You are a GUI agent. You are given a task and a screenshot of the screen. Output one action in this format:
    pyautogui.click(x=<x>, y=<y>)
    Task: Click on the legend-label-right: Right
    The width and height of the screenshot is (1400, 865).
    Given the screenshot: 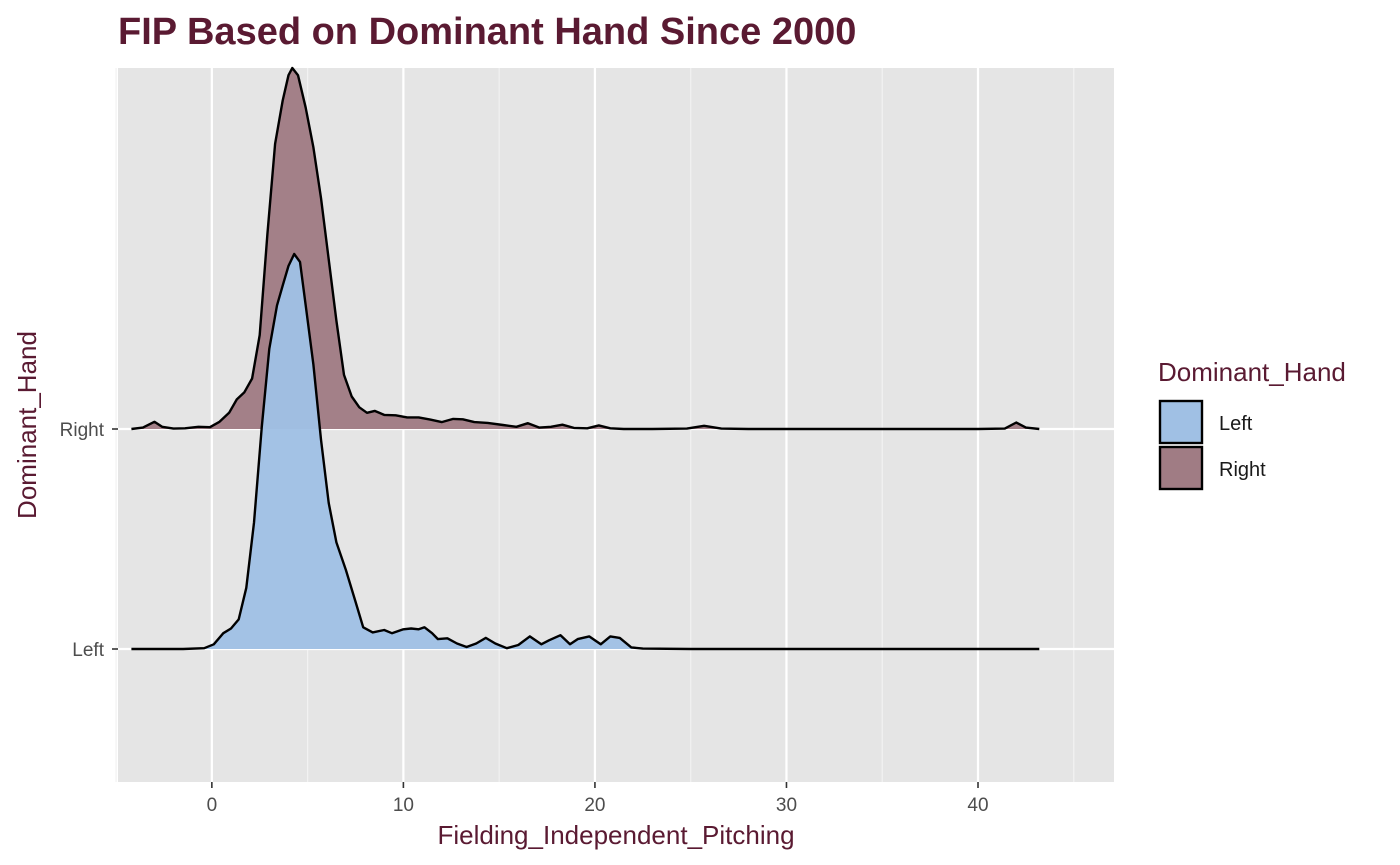 What is the action you would take?
    pyautogui.click(x=1242, y=470)
    